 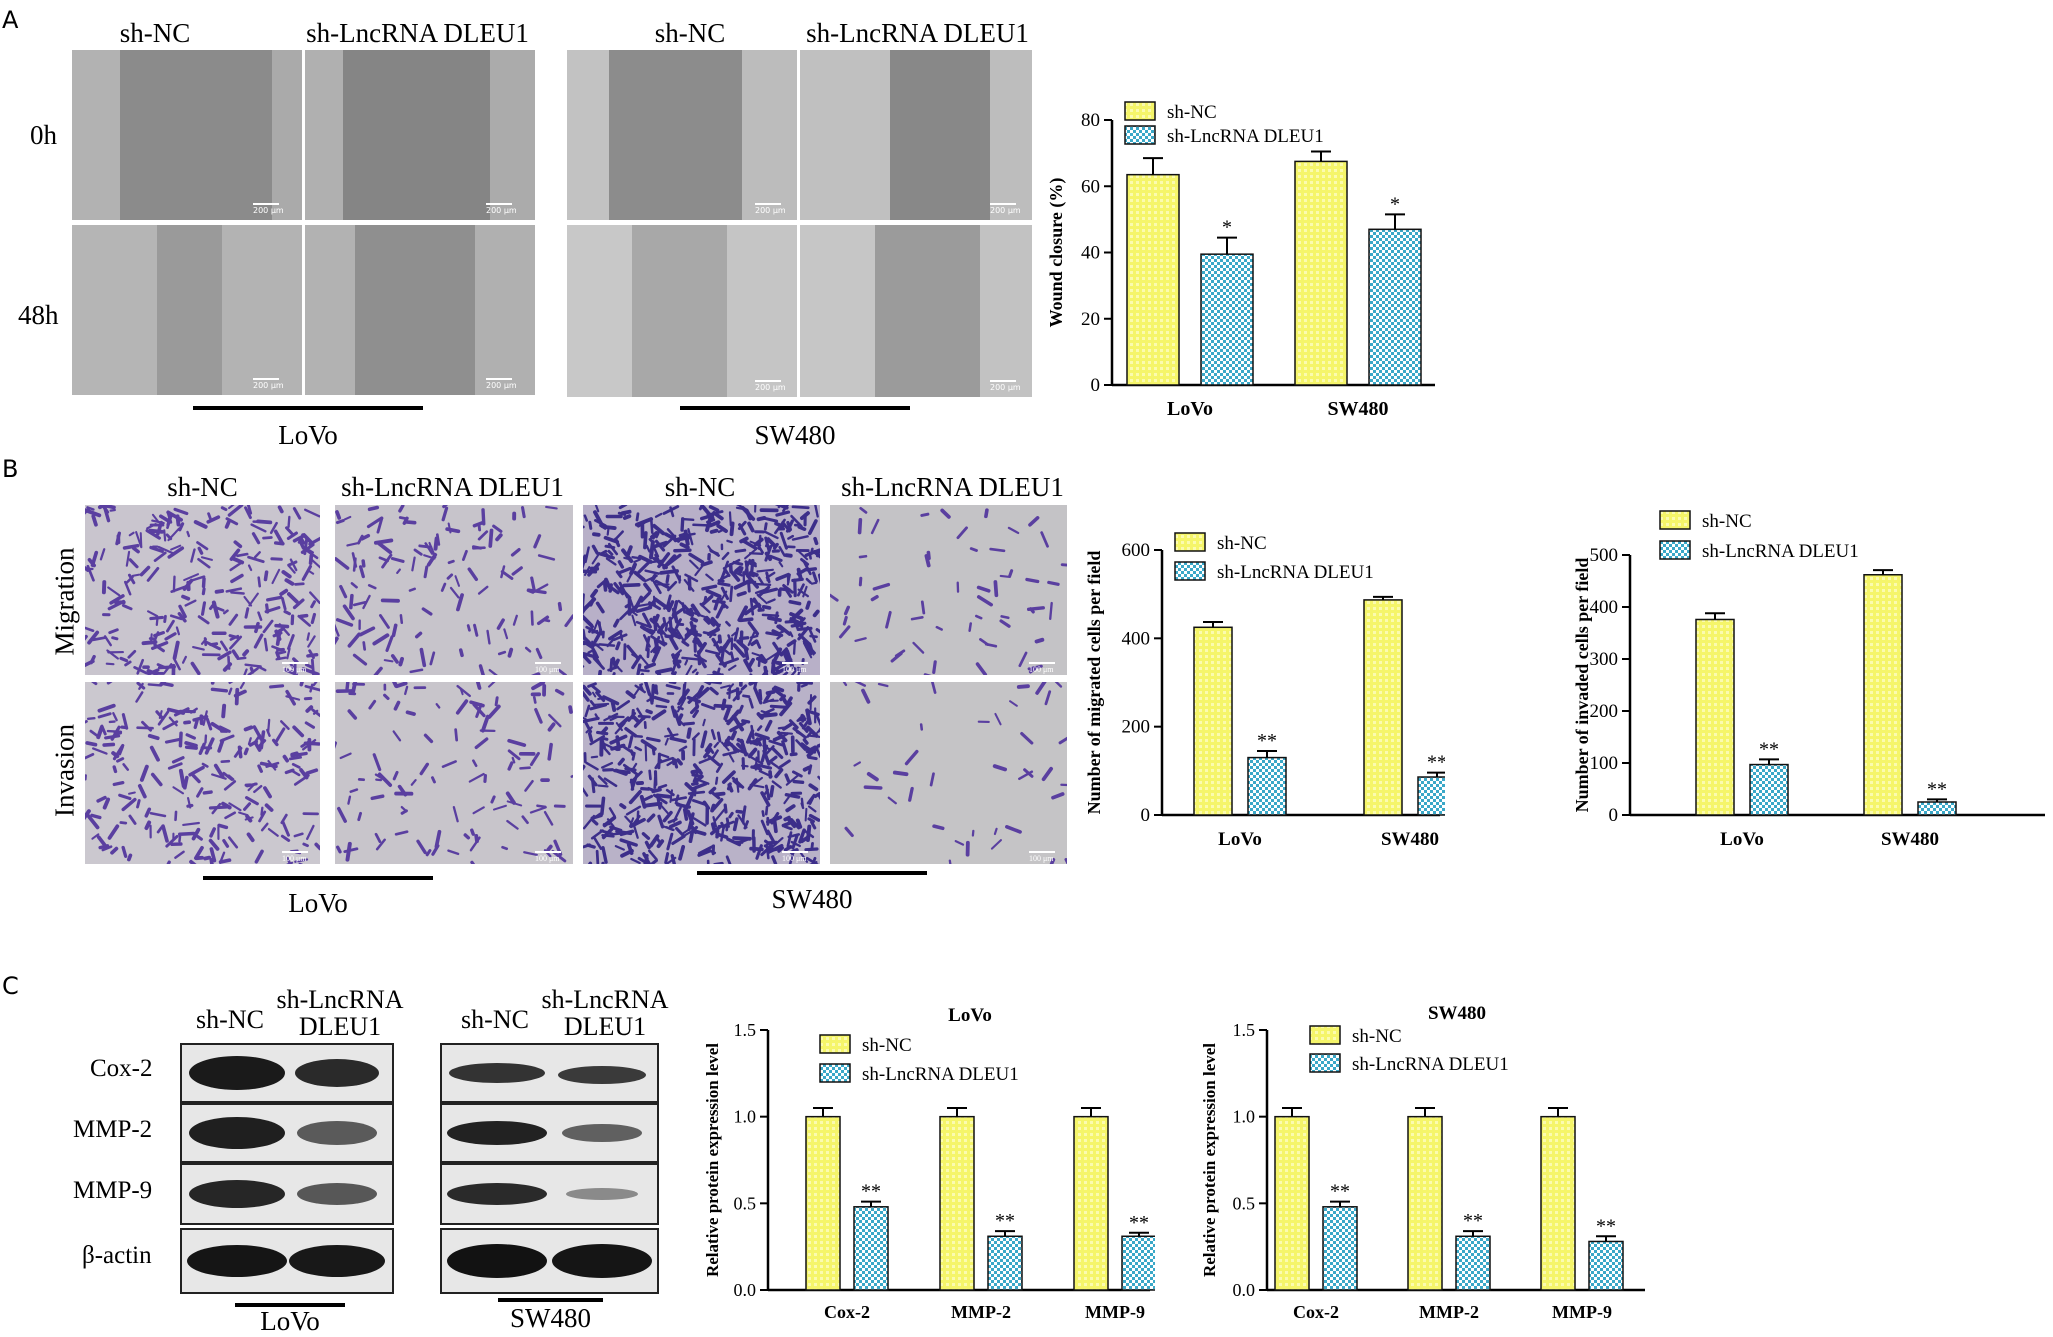 What do you see at coordinates (970, 1015) in the screenshot?
I see `chart-title: LoVo` at bounding box center [970, 1015].